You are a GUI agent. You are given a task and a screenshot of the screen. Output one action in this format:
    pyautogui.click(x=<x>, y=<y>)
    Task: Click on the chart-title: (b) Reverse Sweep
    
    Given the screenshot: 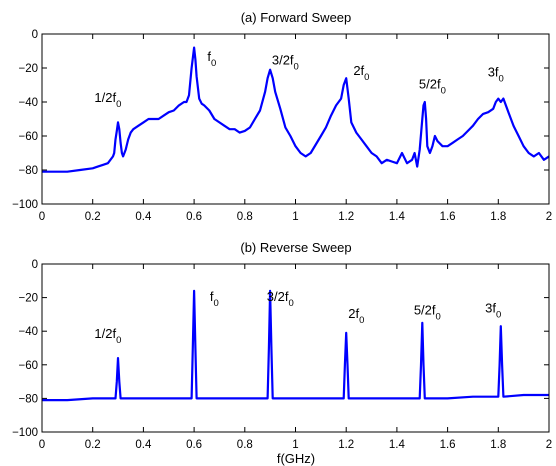 What is the action you would take?
    pyautogui.click(x=295, y=247)
    